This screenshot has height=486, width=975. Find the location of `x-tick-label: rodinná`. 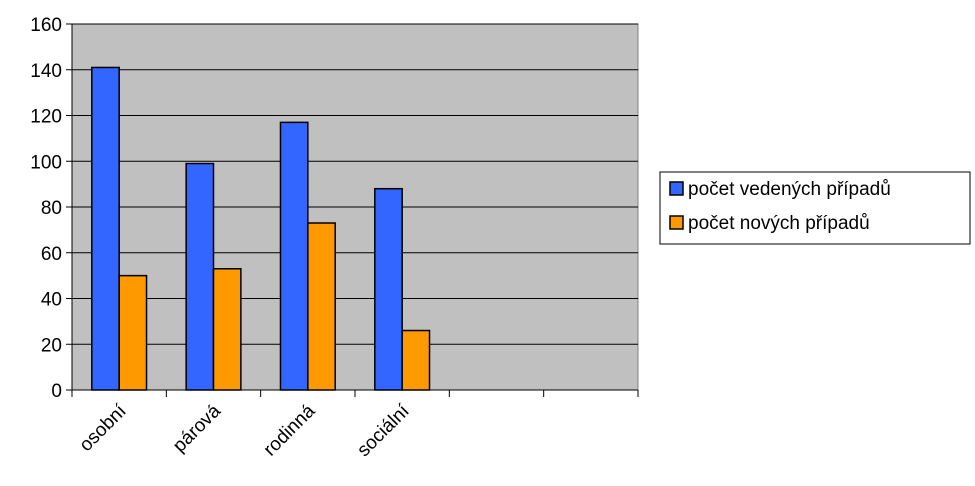

x-tick-label: rodinná is located at coordinates (290, 430).